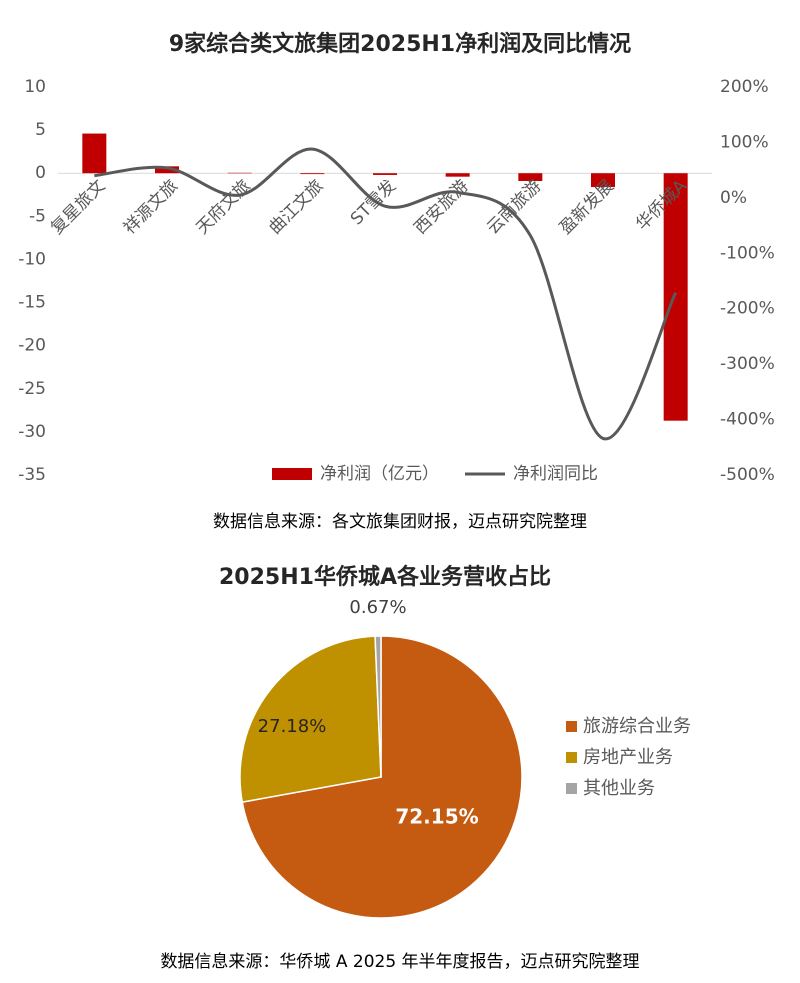 Image resolution: width=800 pixels, height=983 pixels. I want to click on data-label: 27.18%, so click(292, 726).